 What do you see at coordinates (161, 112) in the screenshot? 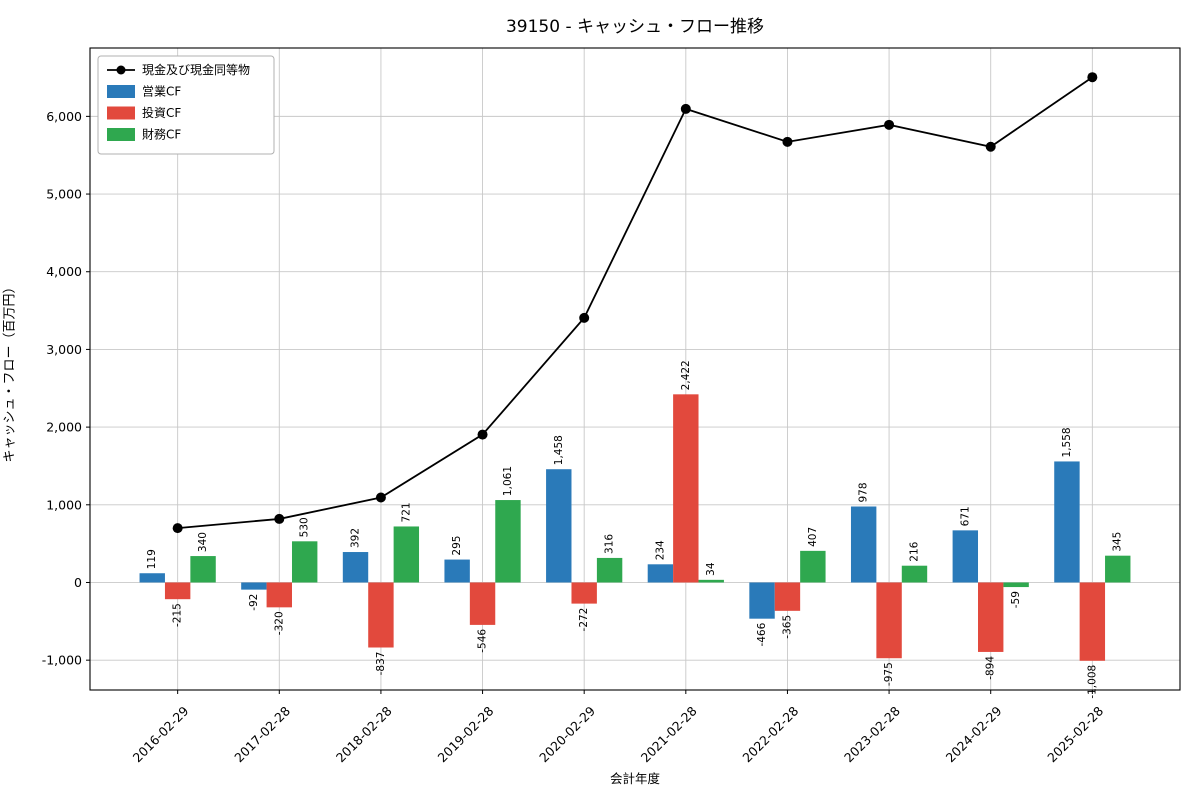
I see `legend-label: 投資CF` at bounding box center [161, 112].